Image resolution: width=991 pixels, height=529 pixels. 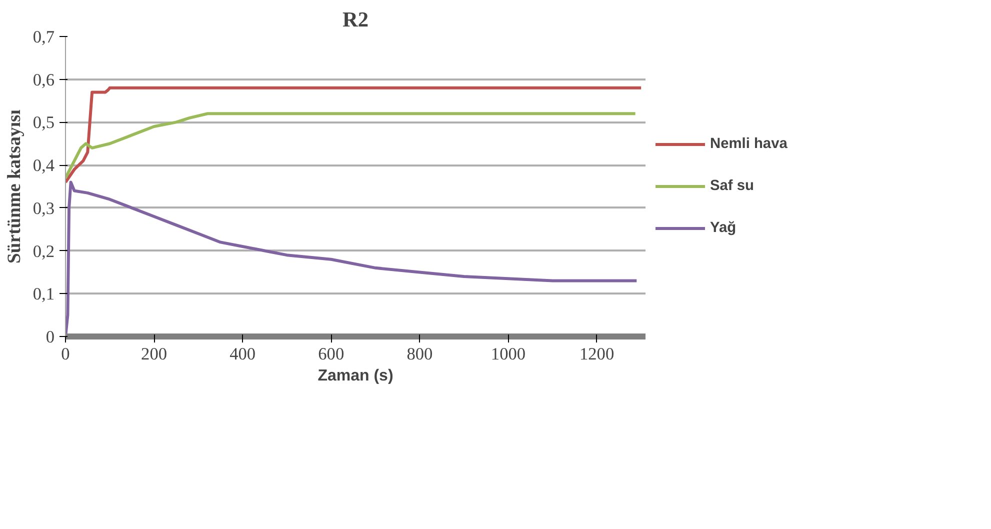 I want to click on y-tick-label: 0,3, so click(x=43, y=208).